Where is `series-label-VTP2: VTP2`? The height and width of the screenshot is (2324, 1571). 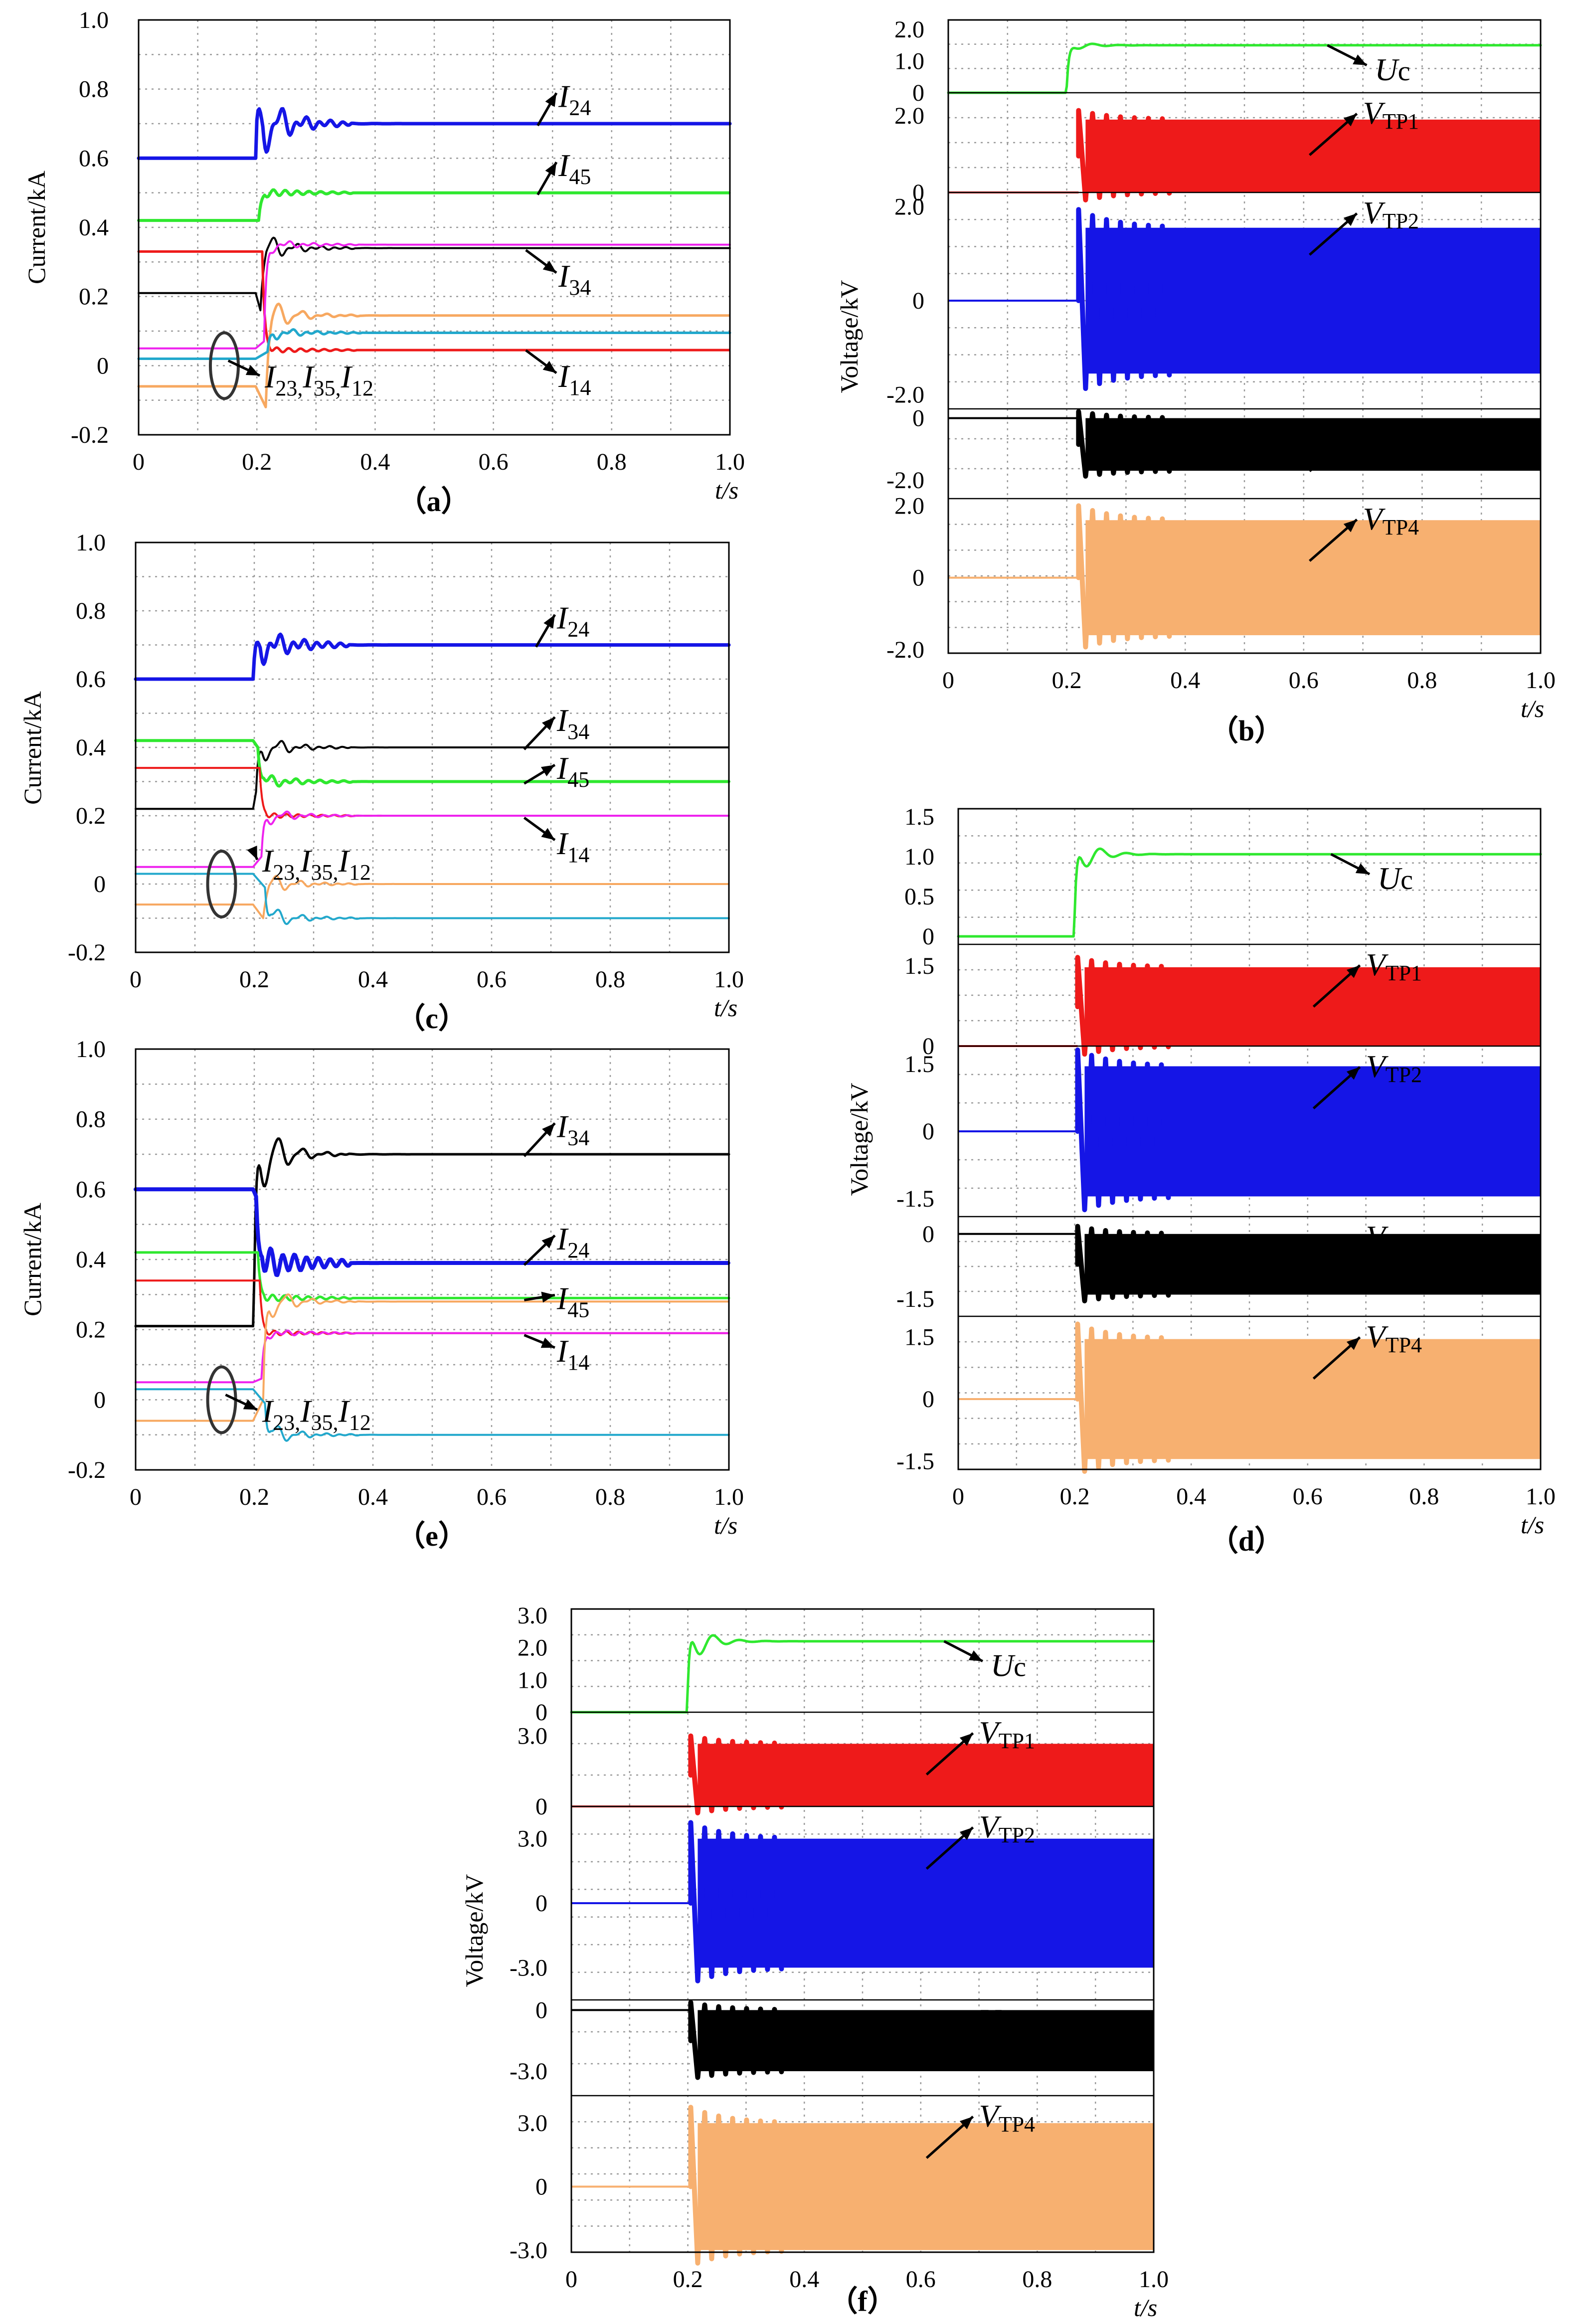
series-label-VTP2: VTP2 is located at coordinates (1394, 1068).